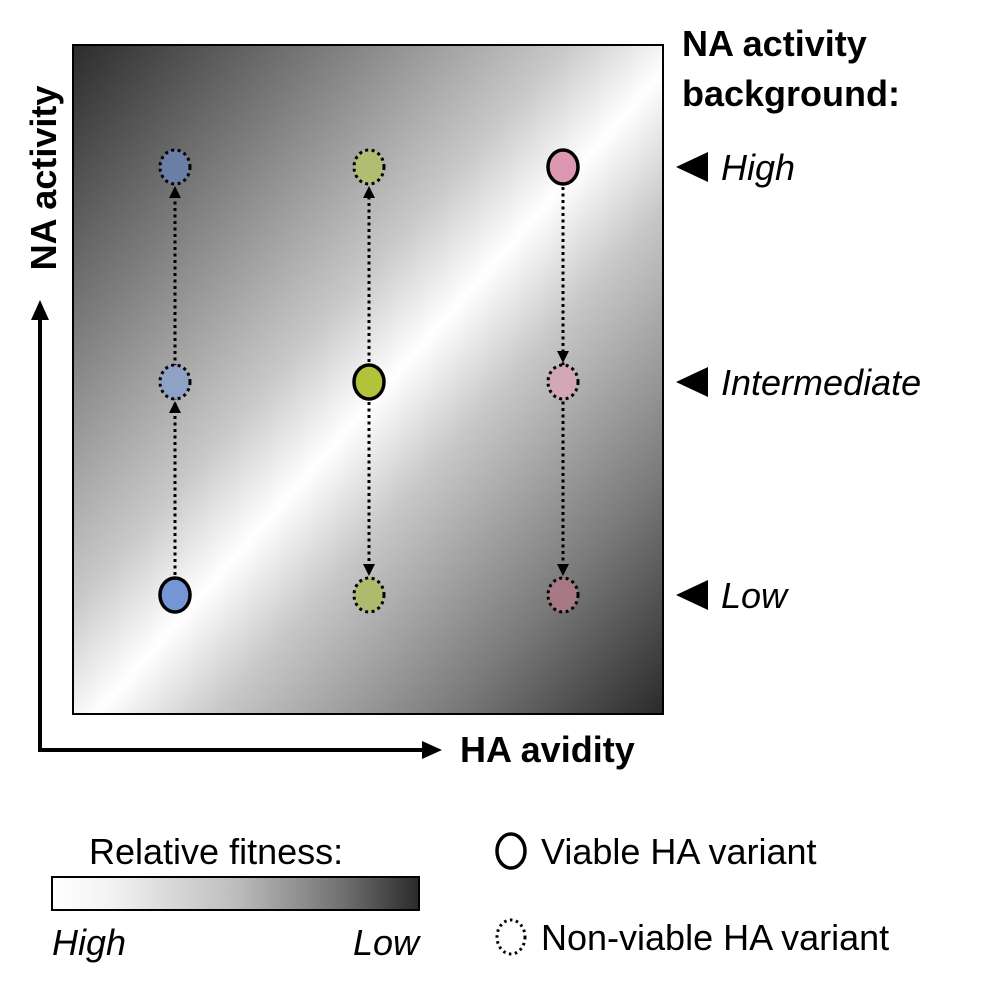 The width and height of the screenshot is (996, 996). Describe the element at coordinates (40, 525) in the screenshot. I see `y-axis-arrow` at that location.